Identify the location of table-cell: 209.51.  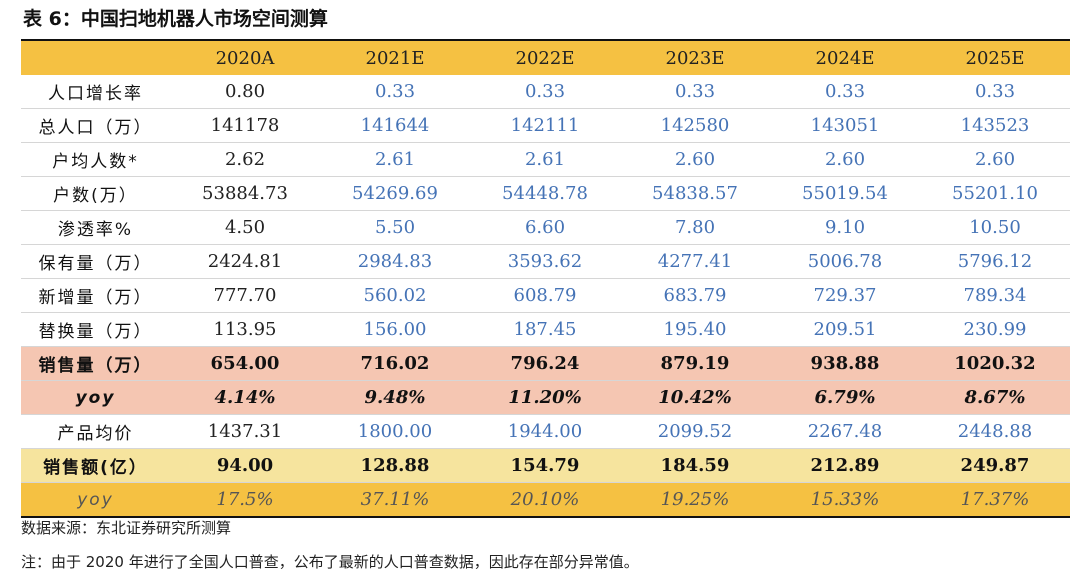
(845, 329).